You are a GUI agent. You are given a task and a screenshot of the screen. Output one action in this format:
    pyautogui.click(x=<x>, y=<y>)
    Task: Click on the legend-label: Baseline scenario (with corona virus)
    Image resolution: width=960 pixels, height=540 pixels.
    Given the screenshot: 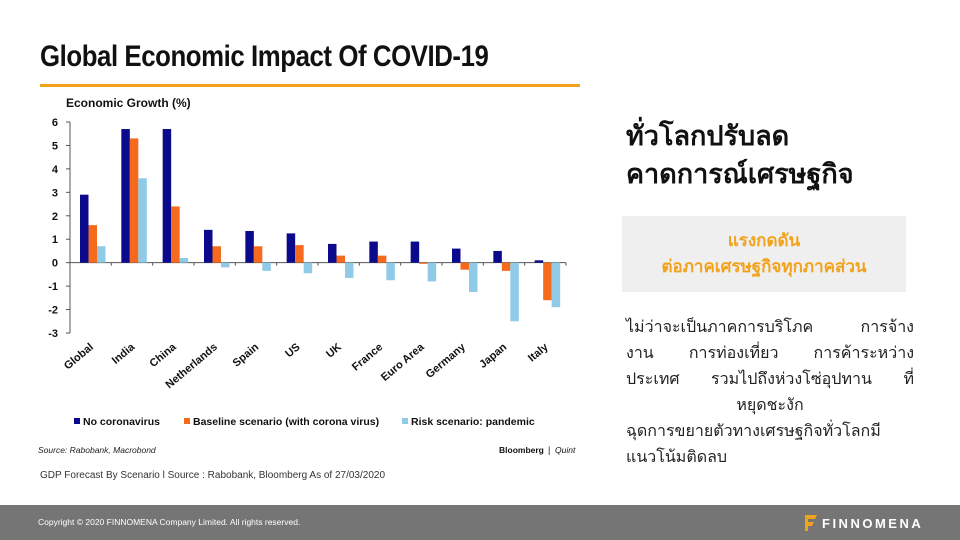 What is the action you would take?
    pyautogui.click(x=286, y=422)
    